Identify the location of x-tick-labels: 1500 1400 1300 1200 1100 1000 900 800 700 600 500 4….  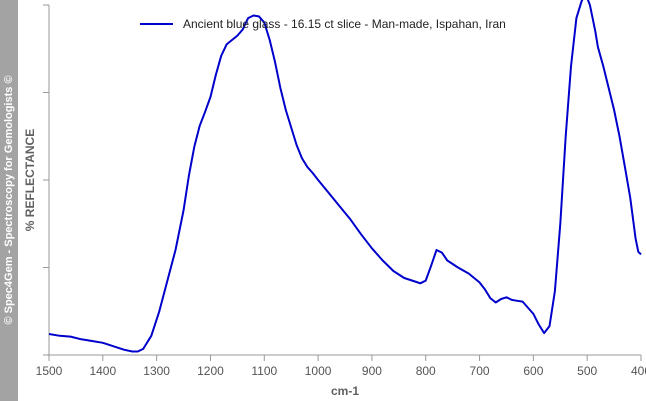
(341, 371).